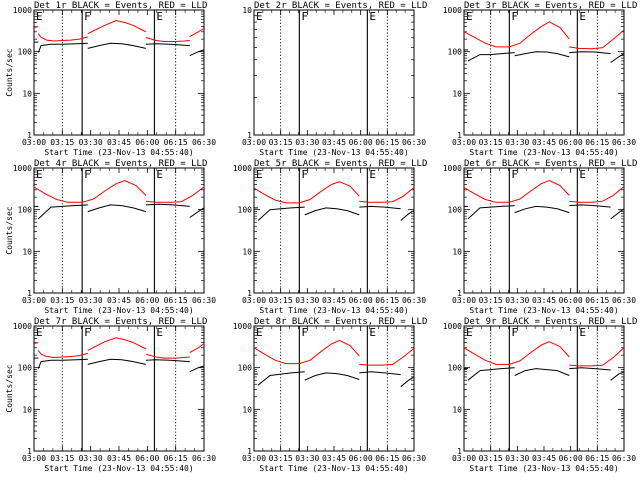 The height and width of the screenshot is (480, 640). What do you see at coordinates (340, 322) in the screenshot?
I see `panel-title: Det 8r BLACK = Events, RED = LLD` at bounding box center [340, 322].